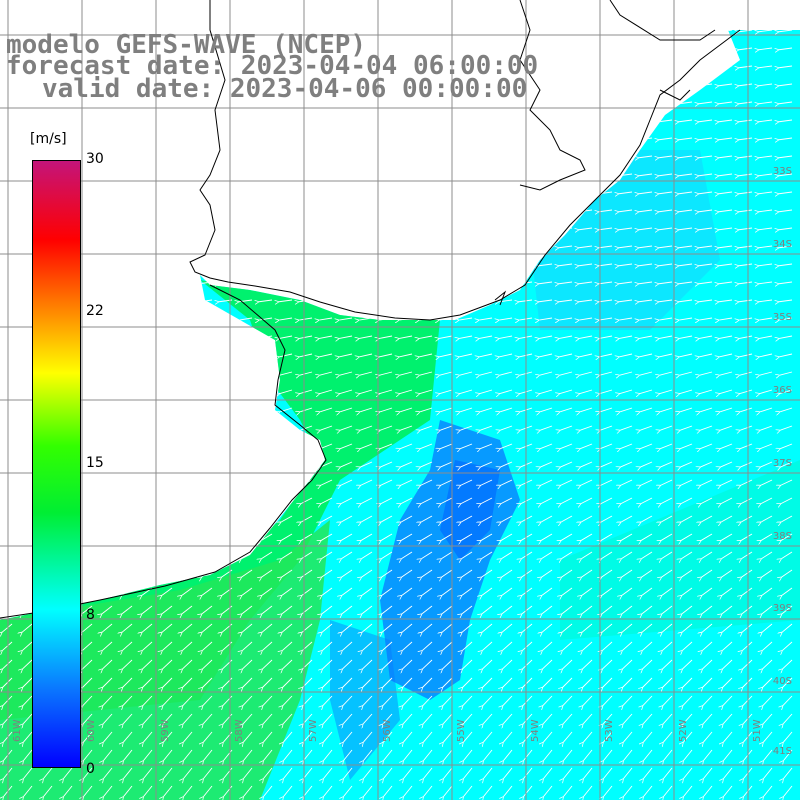 The width and height of the screenshot is (800, 800). I want to click on lon-label-52w: 52W, so click(683, 730).